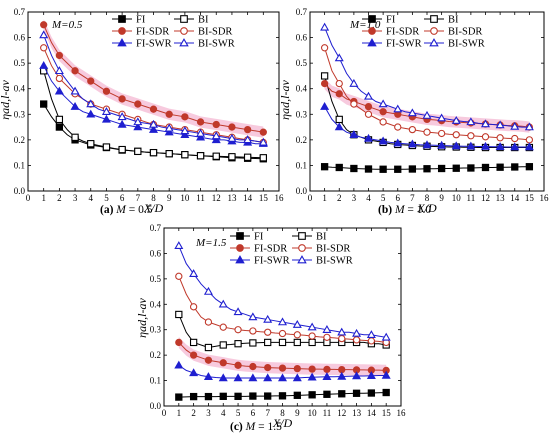 Image resolution: width=550 pixels, height=437 pixels. I want to click on y-axis-label: ηad,l-av, so click(6, 100).